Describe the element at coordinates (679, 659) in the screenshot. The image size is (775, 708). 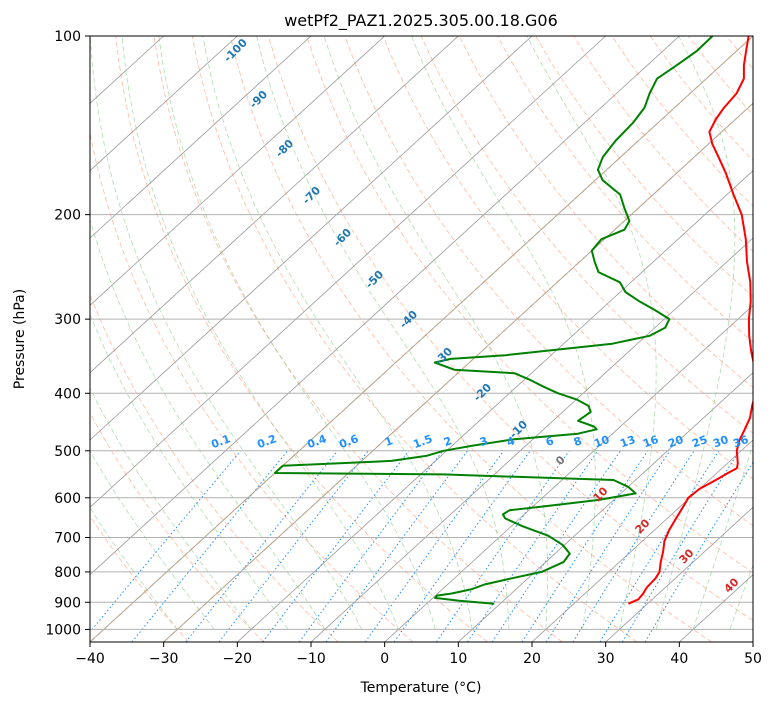
I see `x-tick-label: 40` at that location.